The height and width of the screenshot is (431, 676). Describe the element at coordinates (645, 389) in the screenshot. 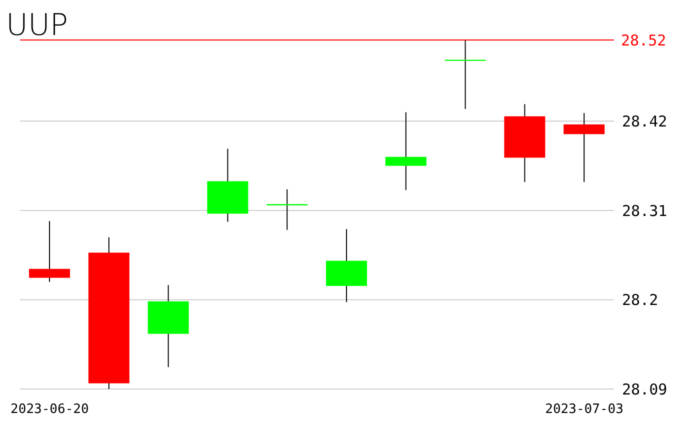

I see `y-tick-label: 28.09` at that location.